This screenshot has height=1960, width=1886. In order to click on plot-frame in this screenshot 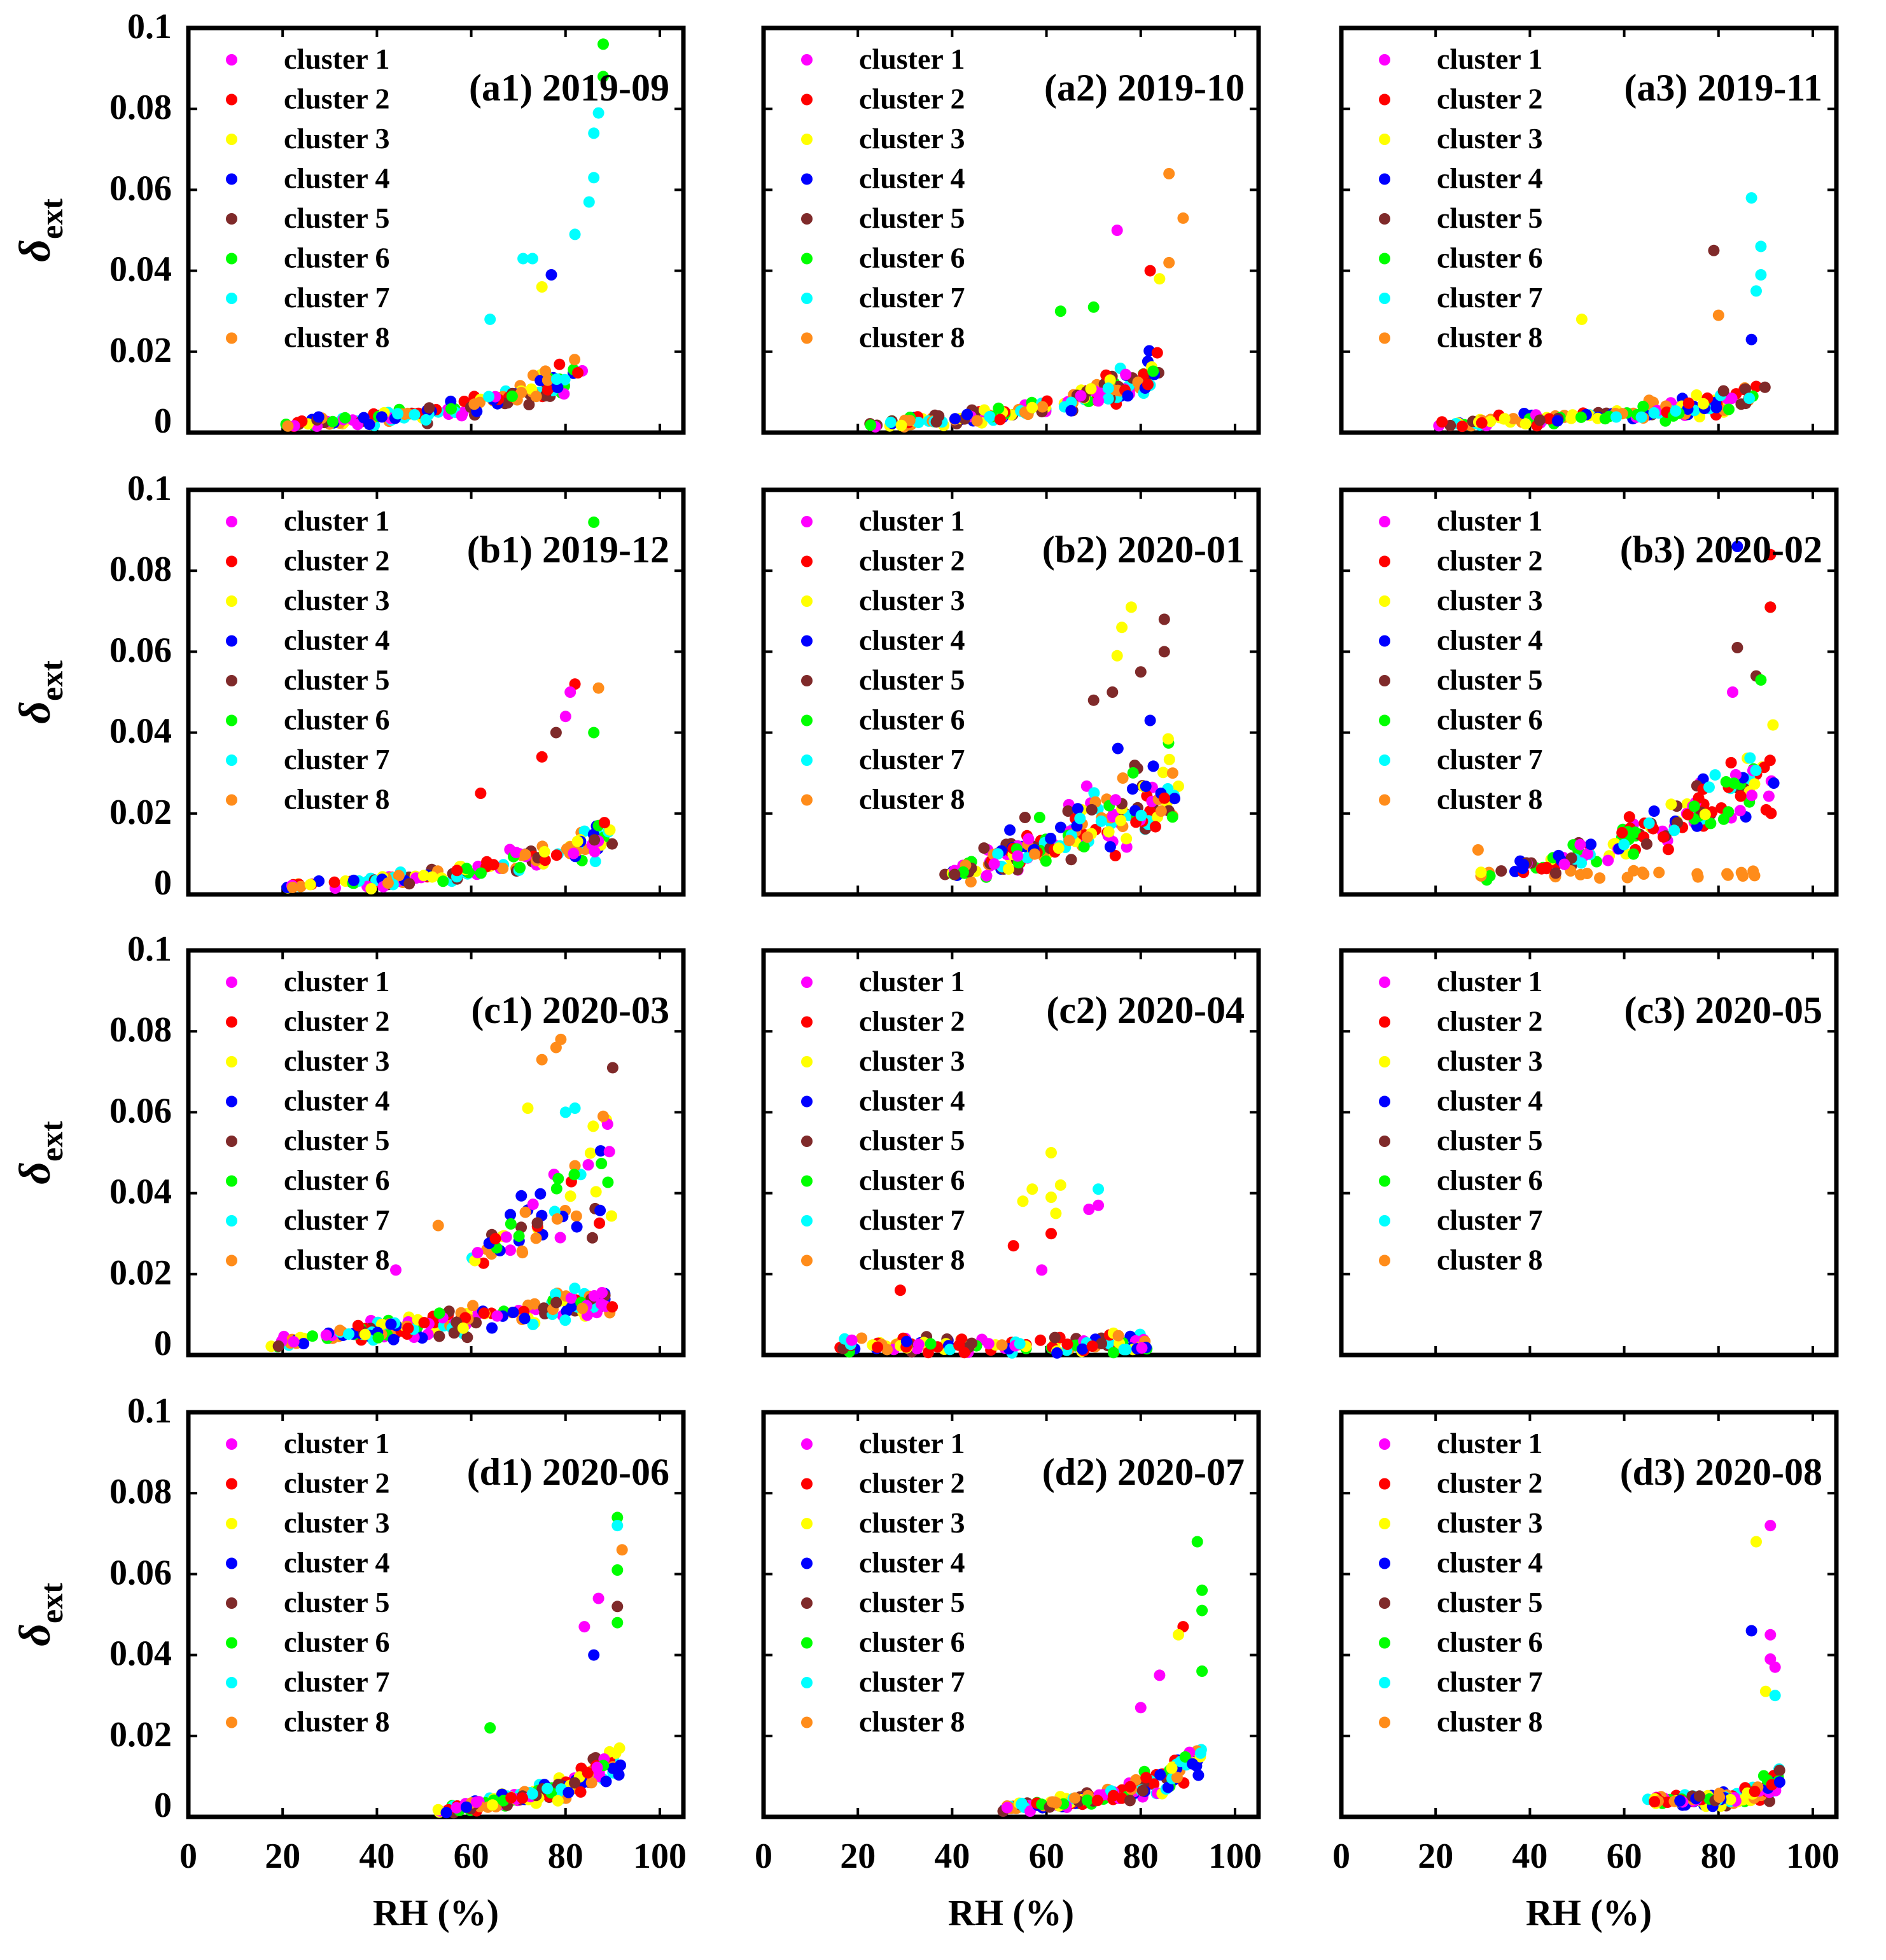, I will do `click(1589, 692)`.